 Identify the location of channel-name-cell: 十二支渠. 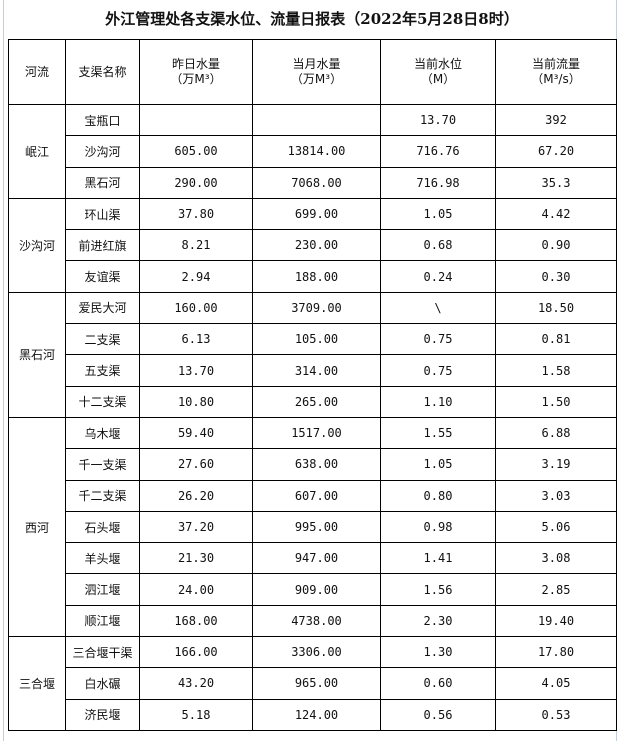
(102, 401).